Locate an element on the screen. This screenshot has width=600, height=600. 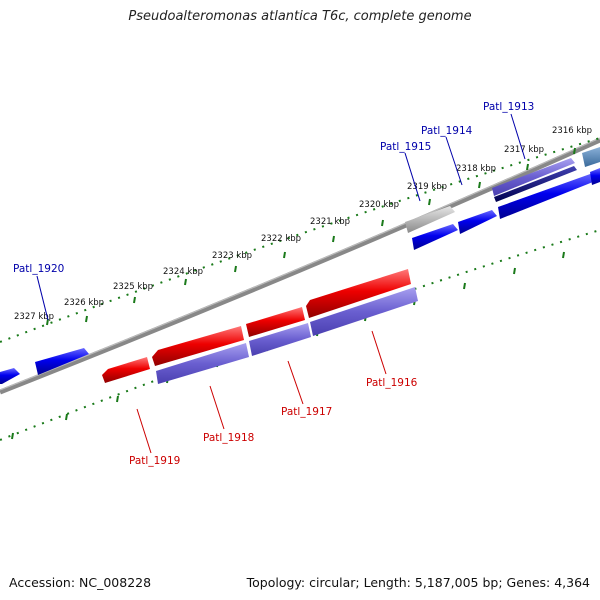
tick-label: 2318 kbp is located at coordinates (476, 169).